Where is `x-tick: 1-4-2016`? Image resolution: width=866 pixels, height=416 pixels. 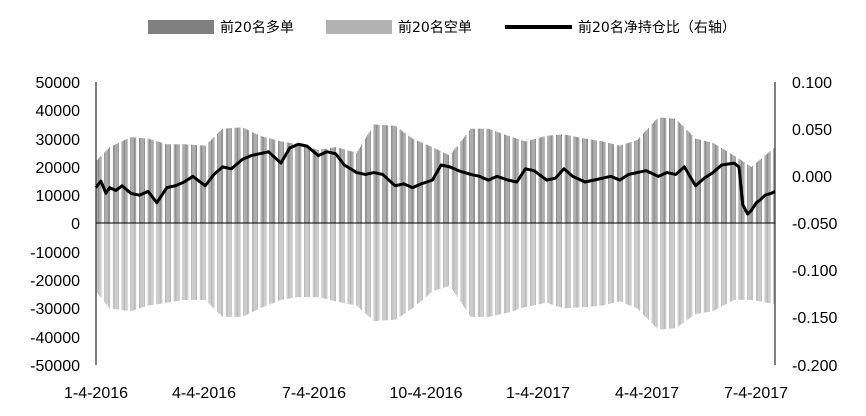 x-tick: 1-4-2016 is located at coordinates (96, 393).